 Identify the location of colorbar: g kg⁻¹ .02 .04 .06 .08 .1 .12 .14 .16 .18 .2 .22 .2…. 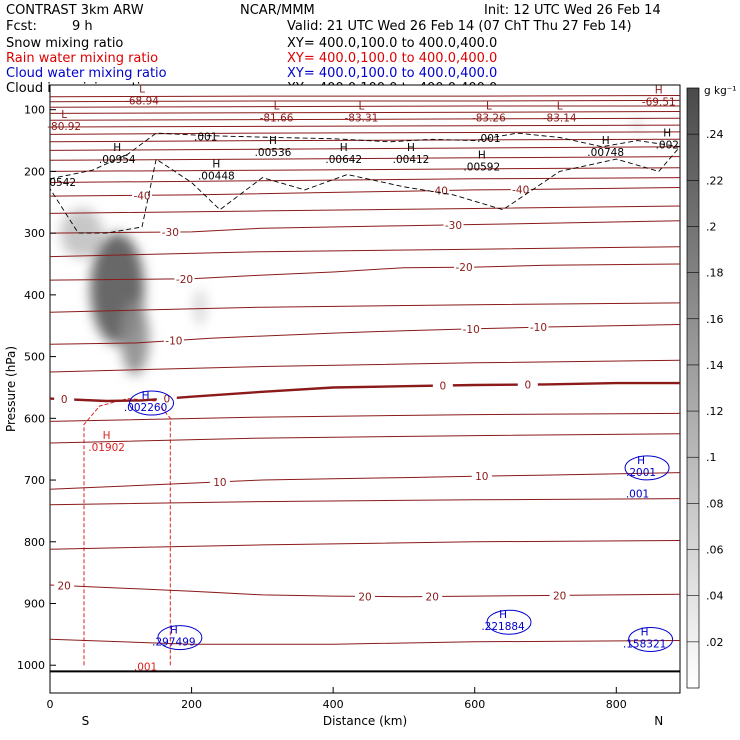
(711, 387).